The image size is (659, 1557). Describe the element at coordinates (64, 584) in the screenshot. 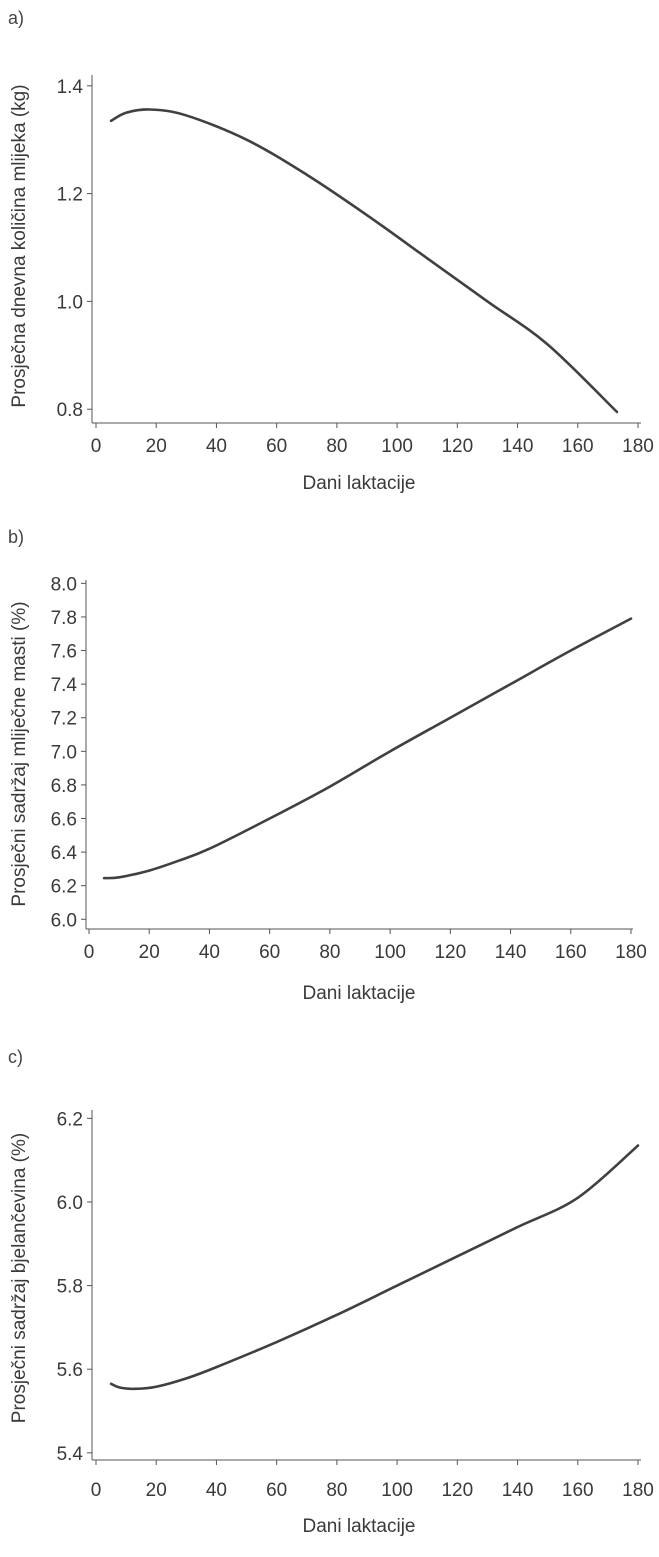

I see `panel-b-y-tick-label: 8.0` at that location.